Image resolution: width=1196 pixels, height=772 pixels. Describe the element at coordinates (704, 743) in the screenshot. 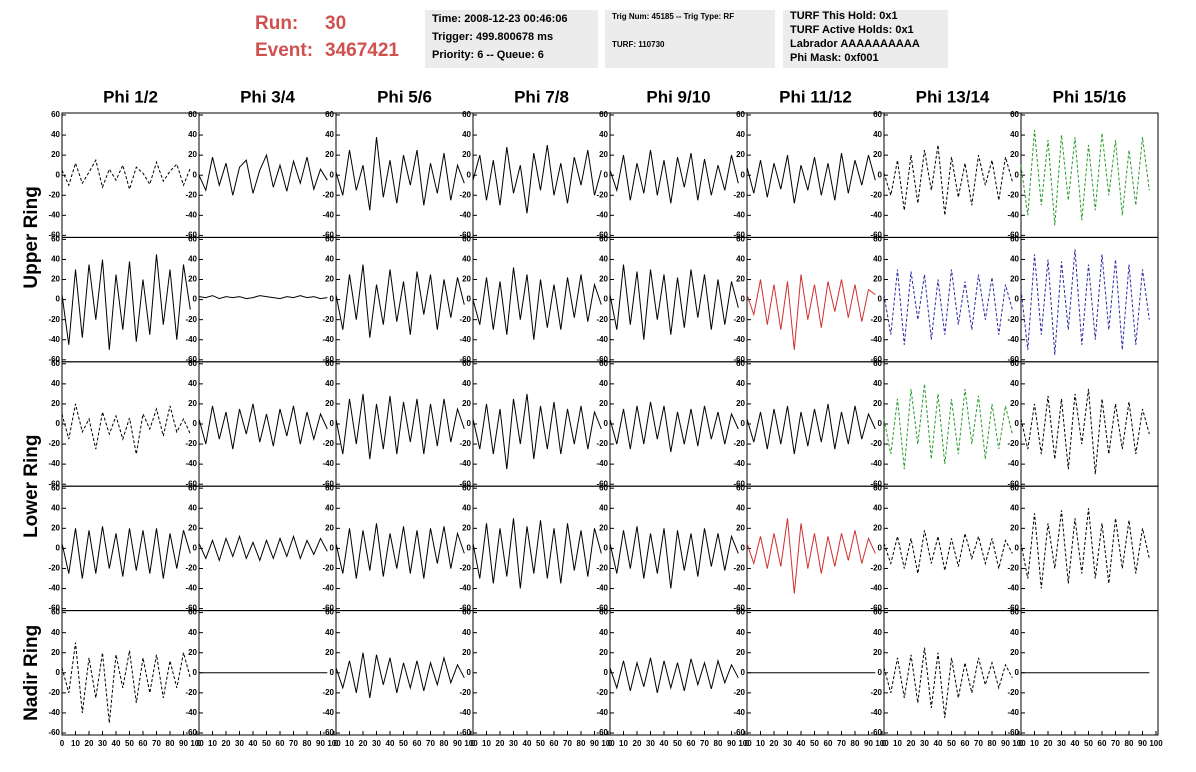

I see `x-tick-label: 70` at that location.